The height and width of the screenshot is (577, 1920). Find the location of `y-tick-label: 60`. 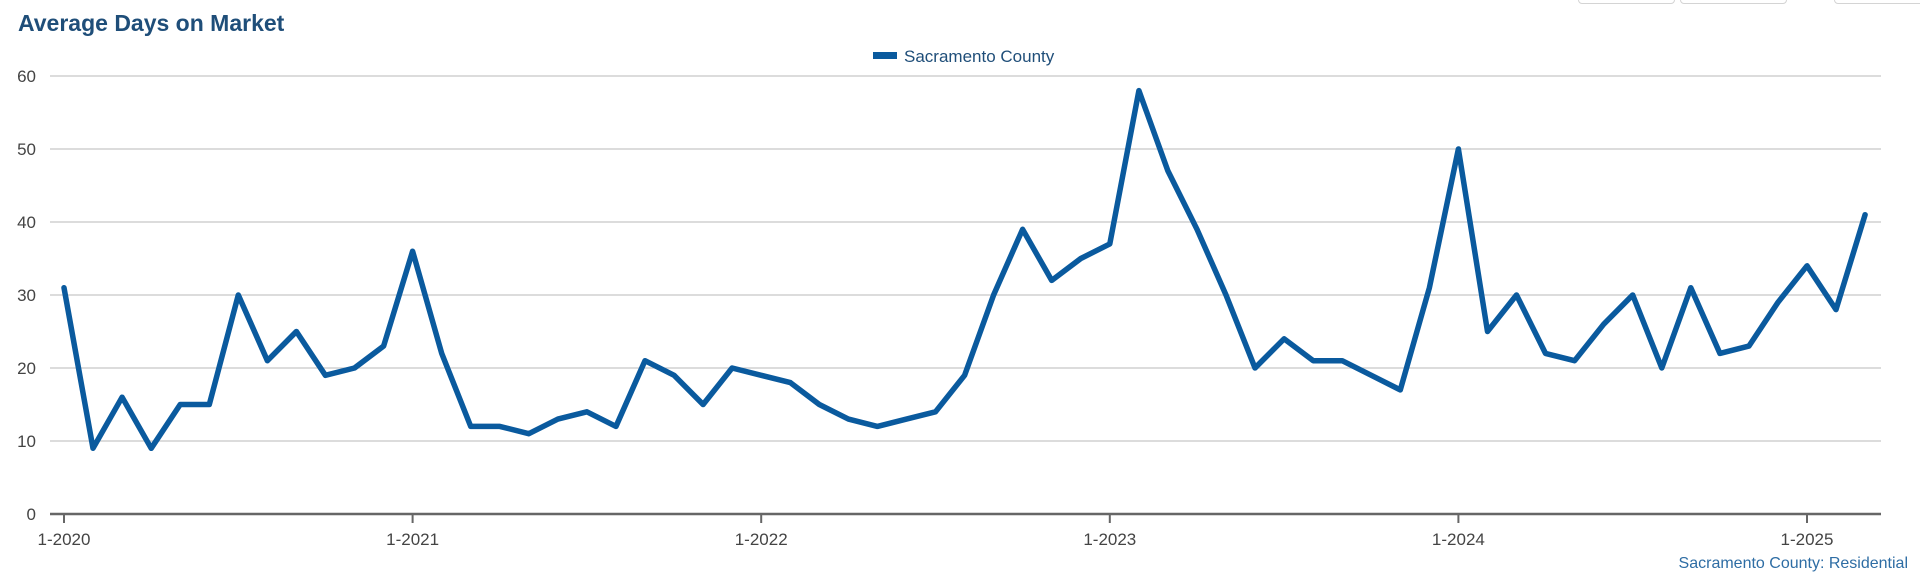

y-tick-label: 60 is located at coordinates (26, 76).